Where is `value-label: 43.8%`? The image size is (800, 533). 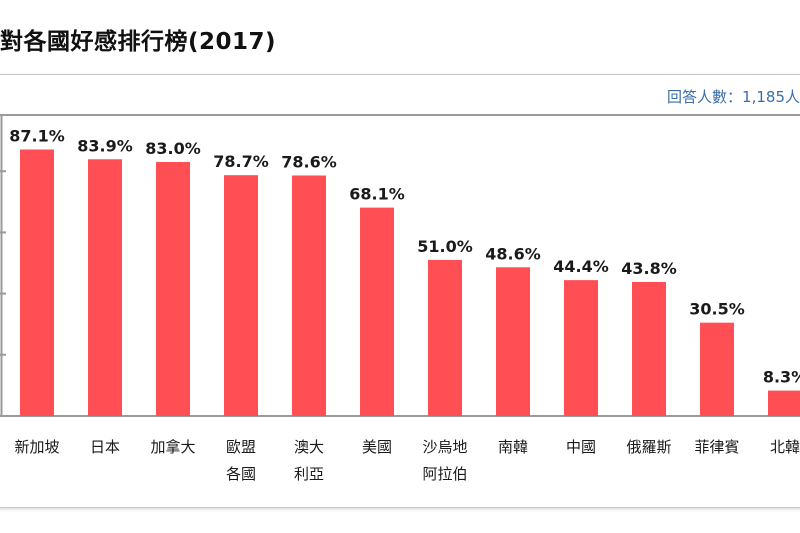
value-label: 43.8% is located at coordinates (649, 268).